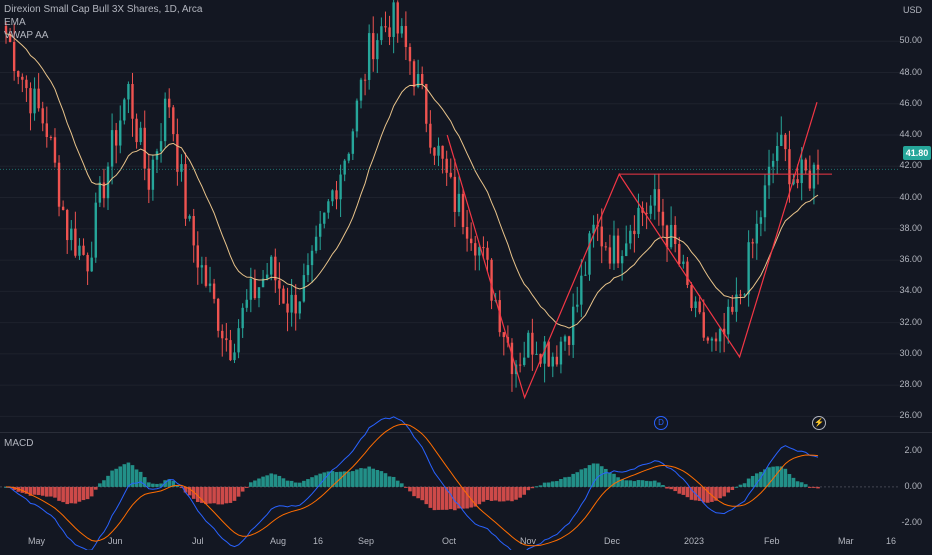  What do you see at coordinates (891, 541) in the screenshot?
I see `time-tick-label: 16` at bounding box center [891, 541].